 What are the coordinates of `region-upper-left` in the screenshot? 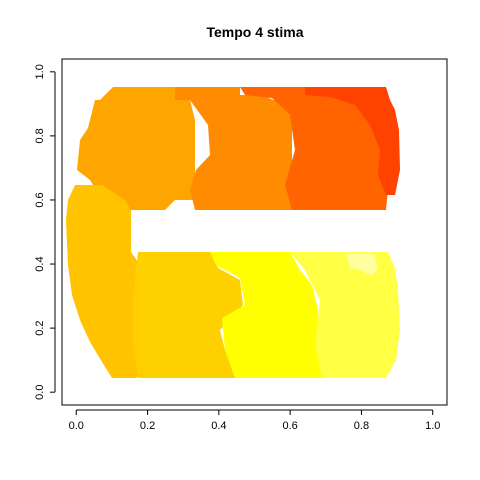 It's located at (136, 148).